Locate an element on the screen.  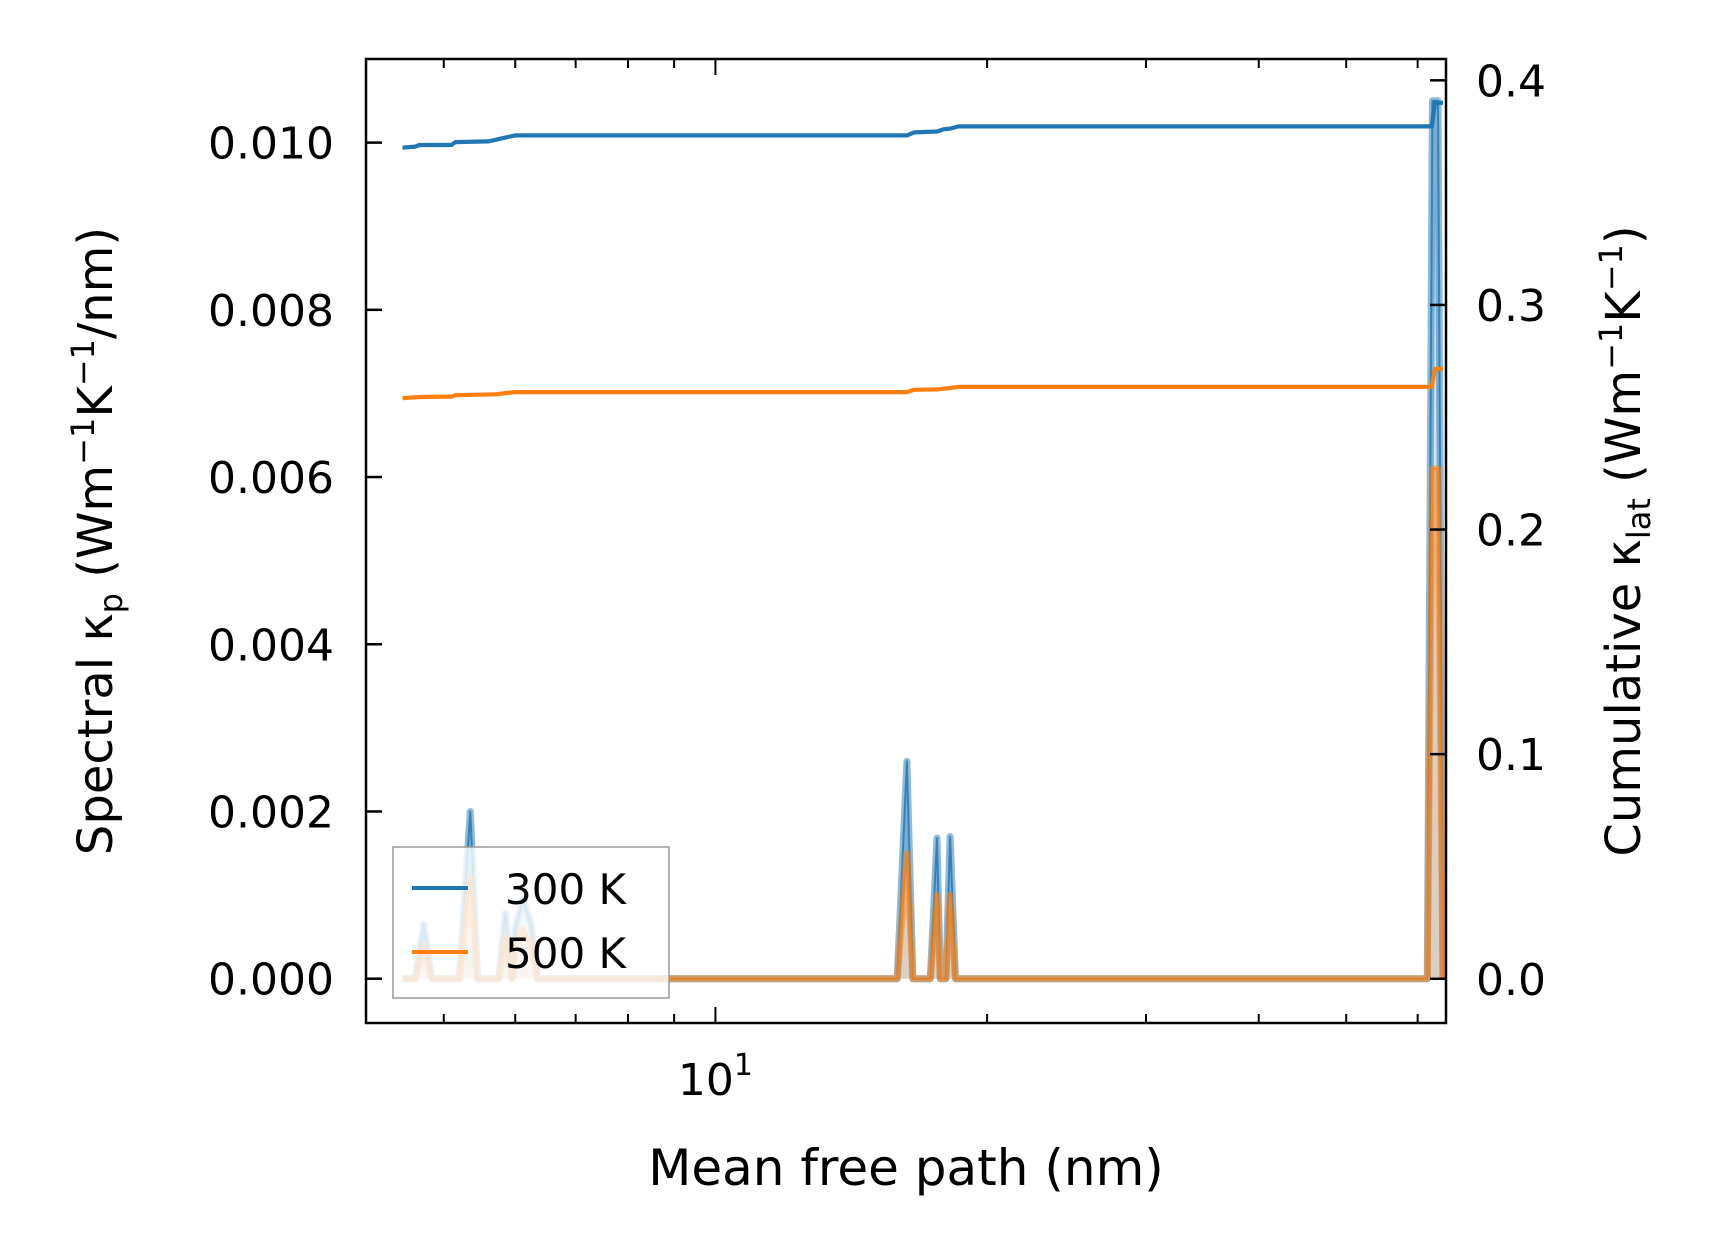
y-right-tick-label: 0.0 is located at coordinates (1511, 980).